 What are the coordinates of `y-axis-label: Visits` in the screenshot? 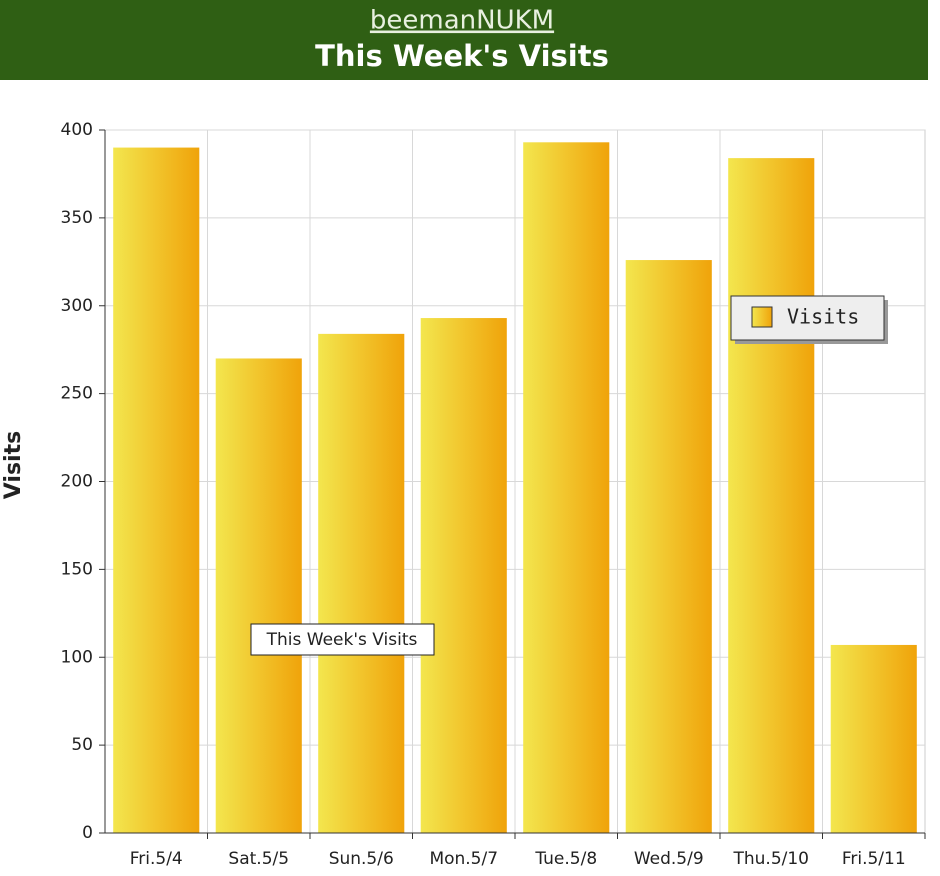 It's located at (13, 465).